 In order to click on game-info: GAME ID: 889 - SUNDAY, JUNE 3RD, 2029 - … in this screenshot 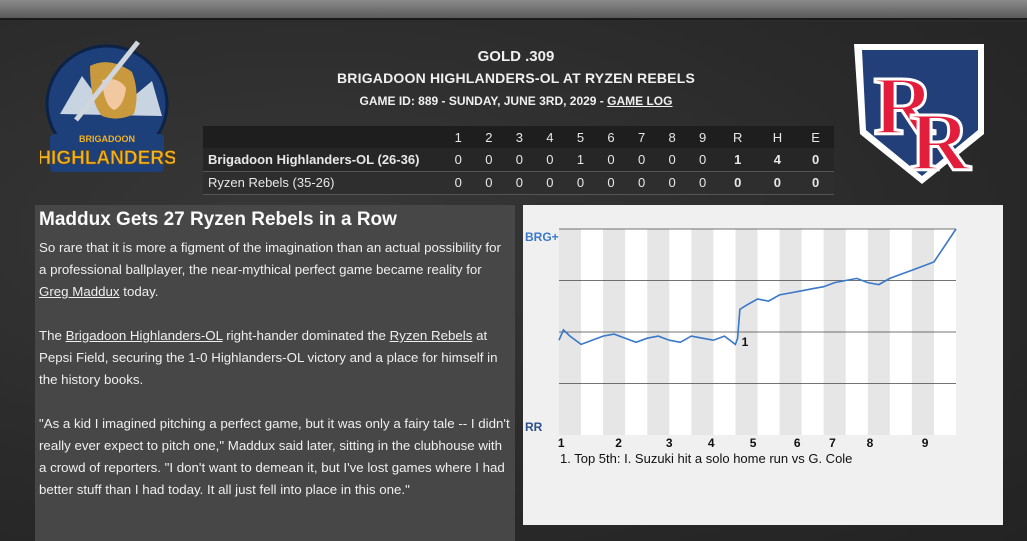, I will do `click(516, 104)`.